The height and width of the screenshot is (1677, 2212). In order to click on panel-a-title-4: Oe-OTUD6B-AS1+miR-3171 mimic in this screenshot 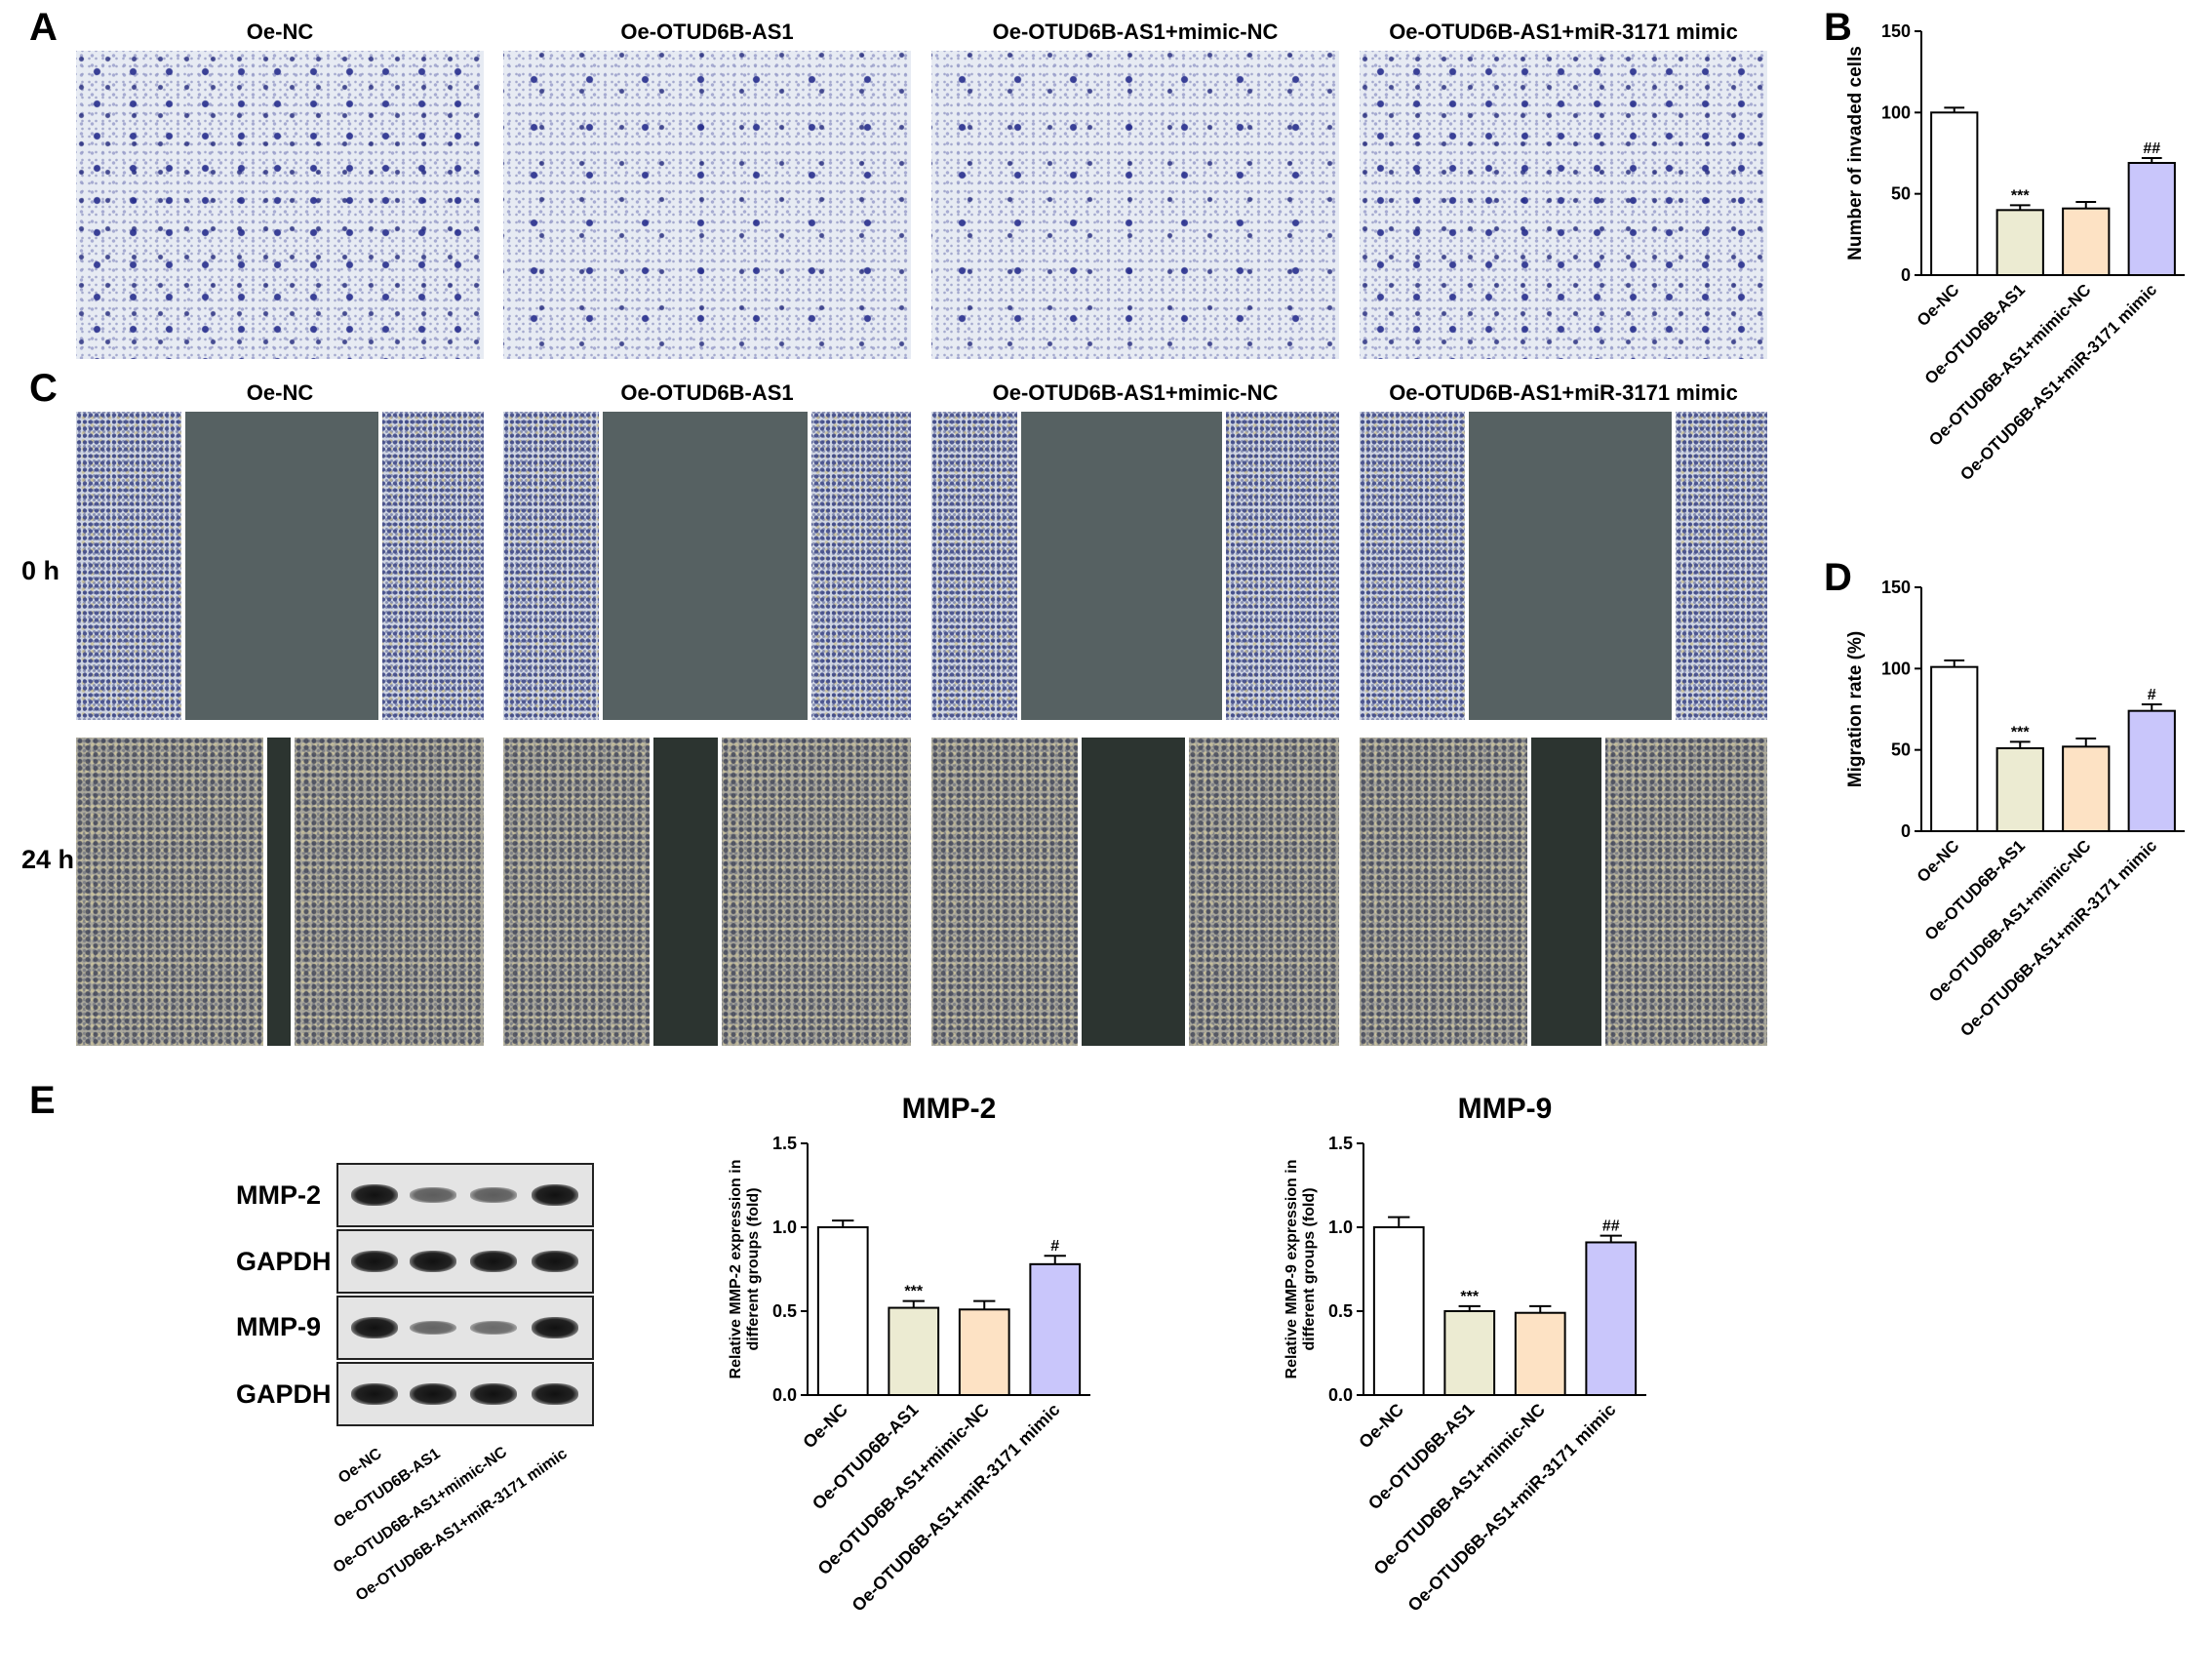, I will do `click(1563, 32)`.